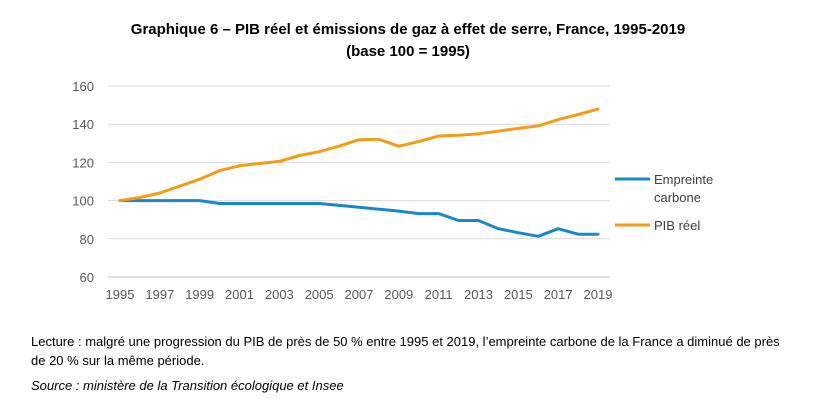 The height and width of the screenshot is (420, 816). Describe the element at coordinates (677, 225) in the screenshot. I see `legend-label: PIB réel` at that location.